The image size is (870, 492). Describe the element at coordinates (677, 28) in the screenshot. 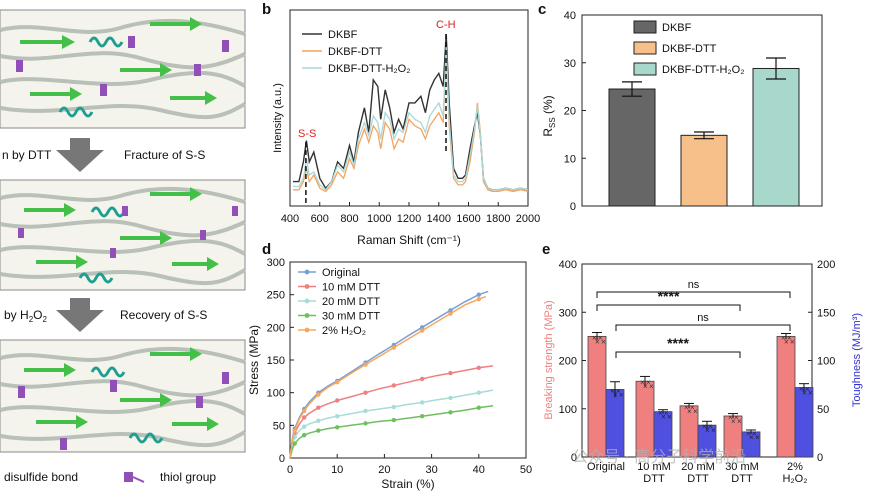

I see `legend-label-c: DKBF` at that location.